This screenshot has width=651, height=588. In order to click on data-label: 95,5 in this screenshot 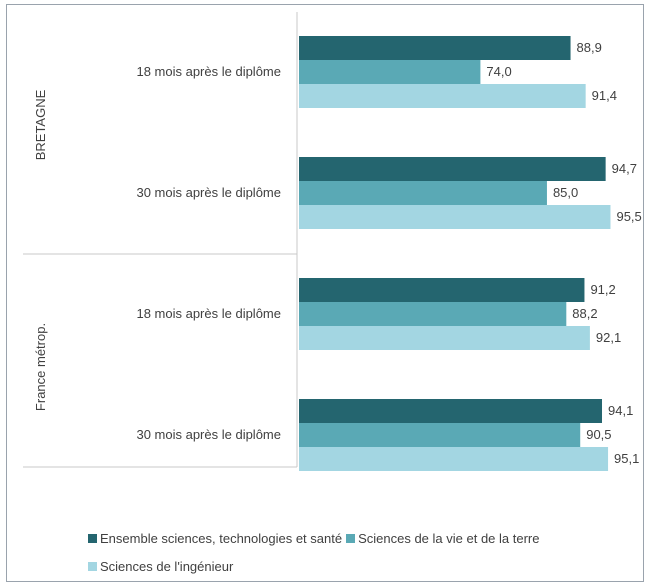, I will do `click(628, 216)`.